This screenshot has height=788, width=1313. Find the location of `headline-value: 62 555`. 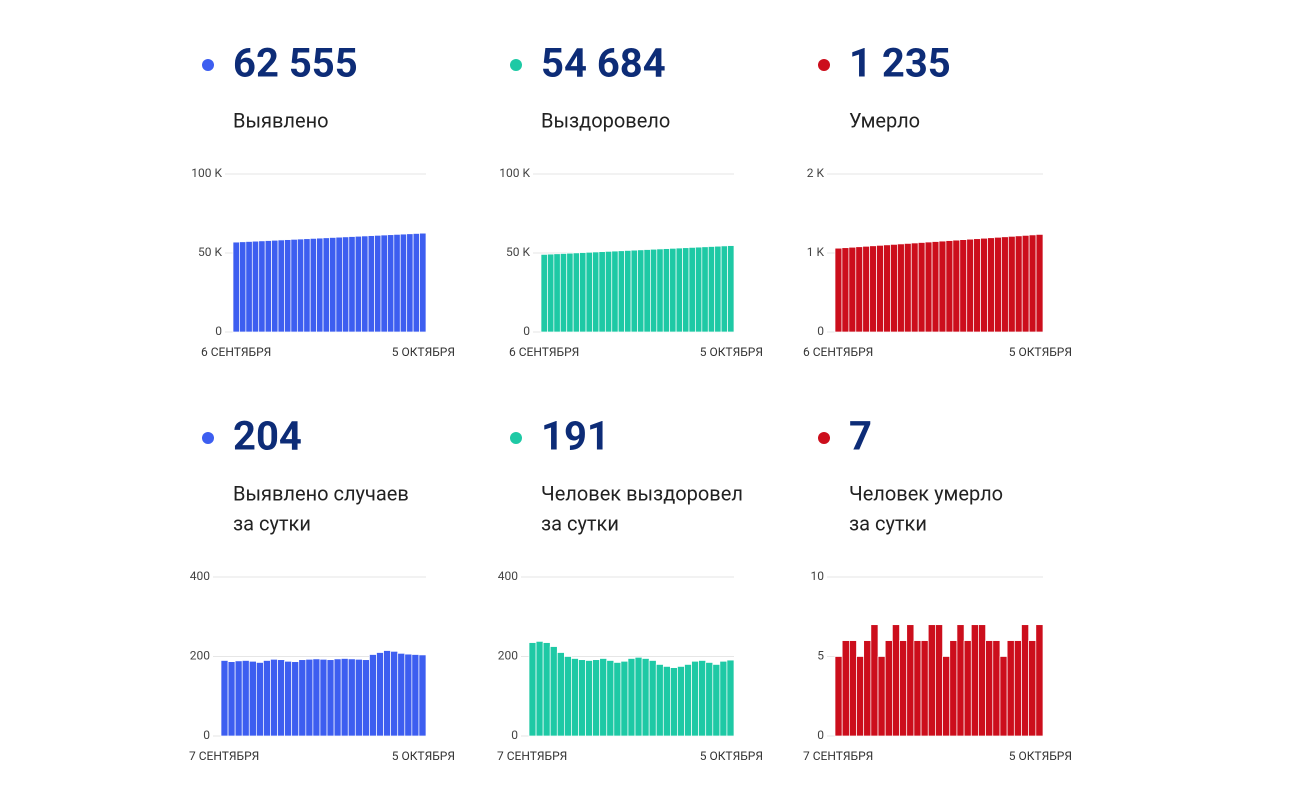

headline-value: 62 555 is located at coordinates (295, 63).